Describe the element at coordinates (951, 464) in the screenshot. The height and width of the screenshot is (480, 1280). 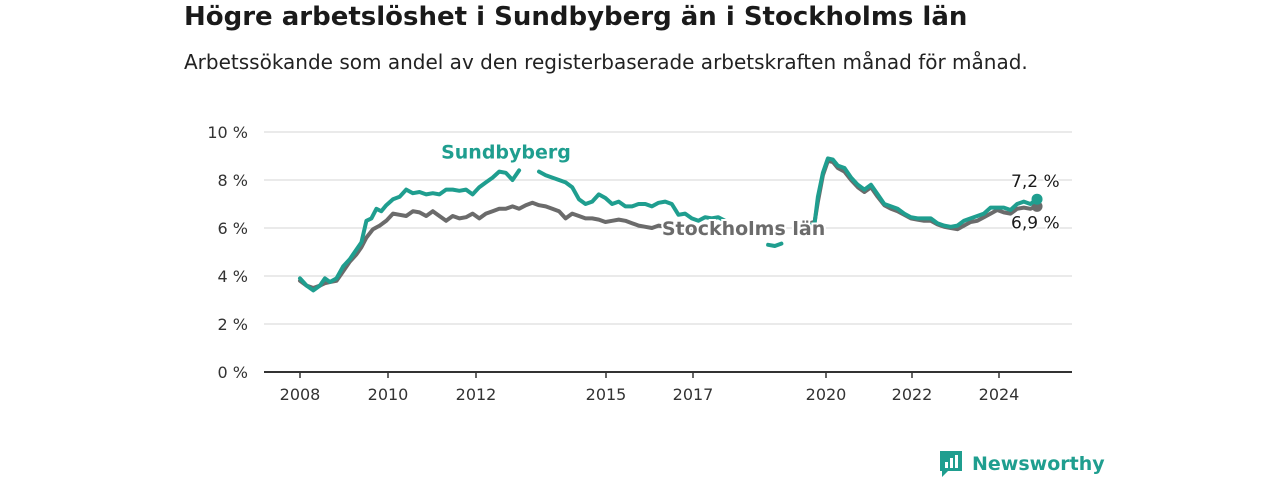
I see `newsworthy-logo-icon` at that location.